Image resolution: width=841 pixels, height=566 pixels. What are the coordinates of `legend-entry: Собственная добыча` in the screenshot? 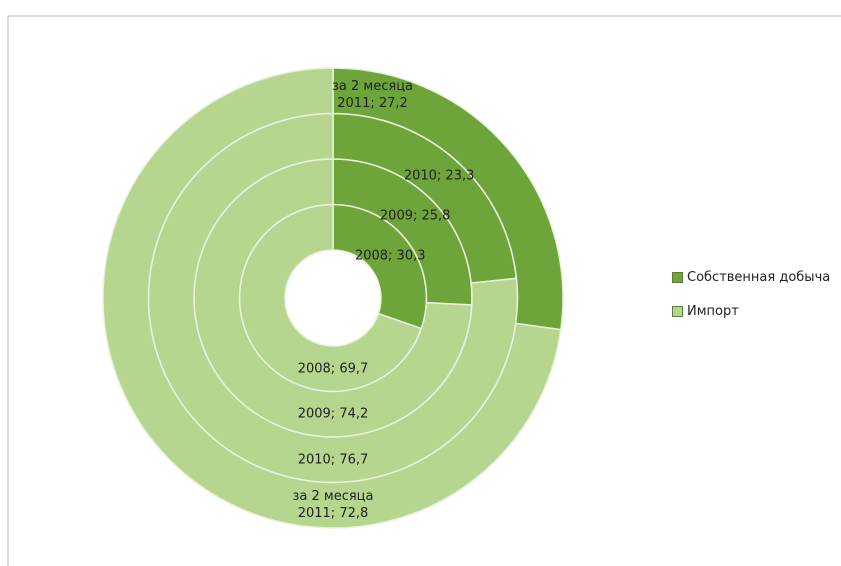 It's located at (751, 277).